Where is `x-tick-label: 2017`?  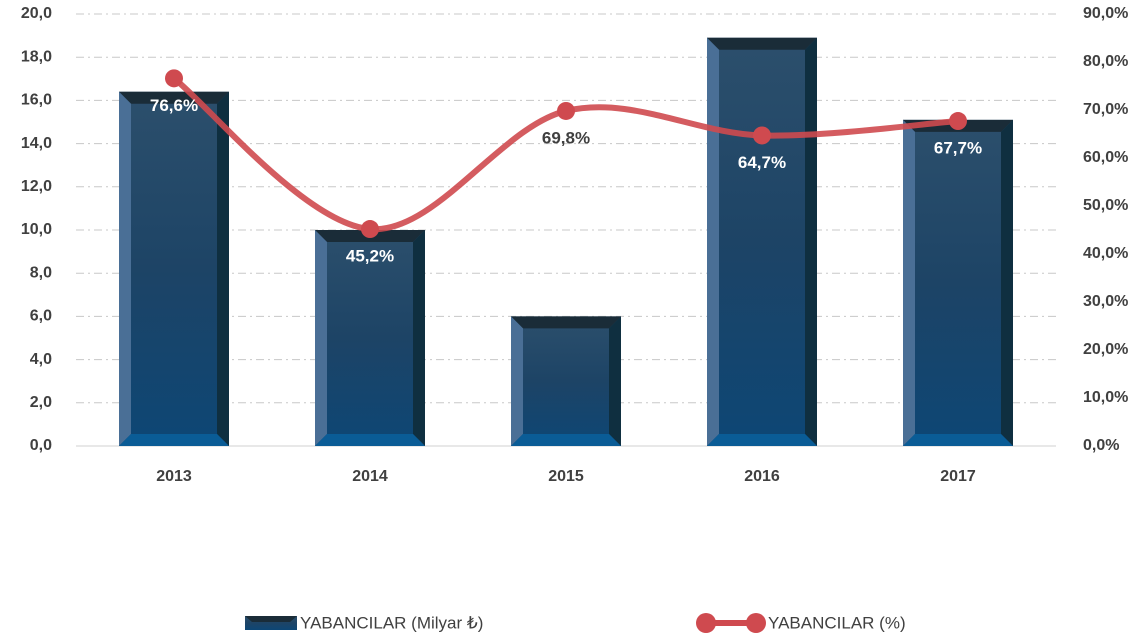 x-tick-label: 2017 is located at coordinates (958, 476).